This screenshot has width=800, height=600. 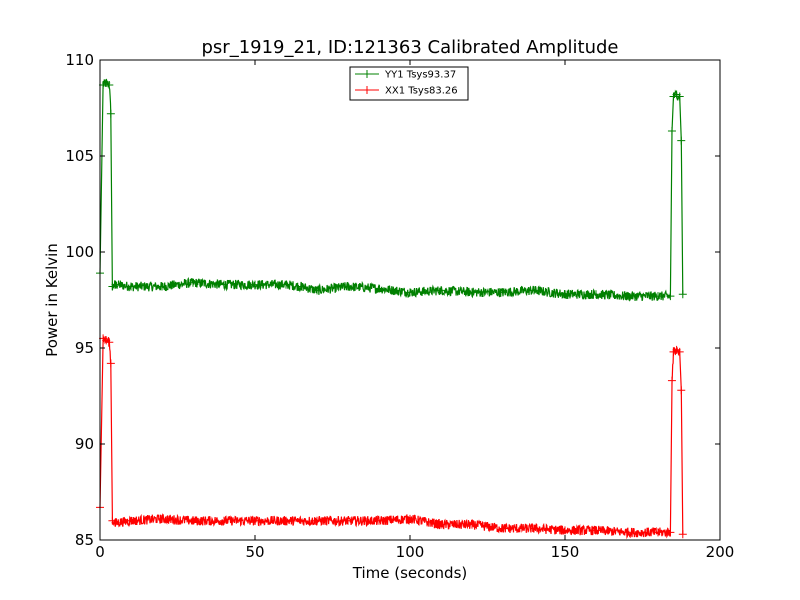 I want to click on legend-label-yy1: YY1 Tsys93.37, so click(x=420, y=75).